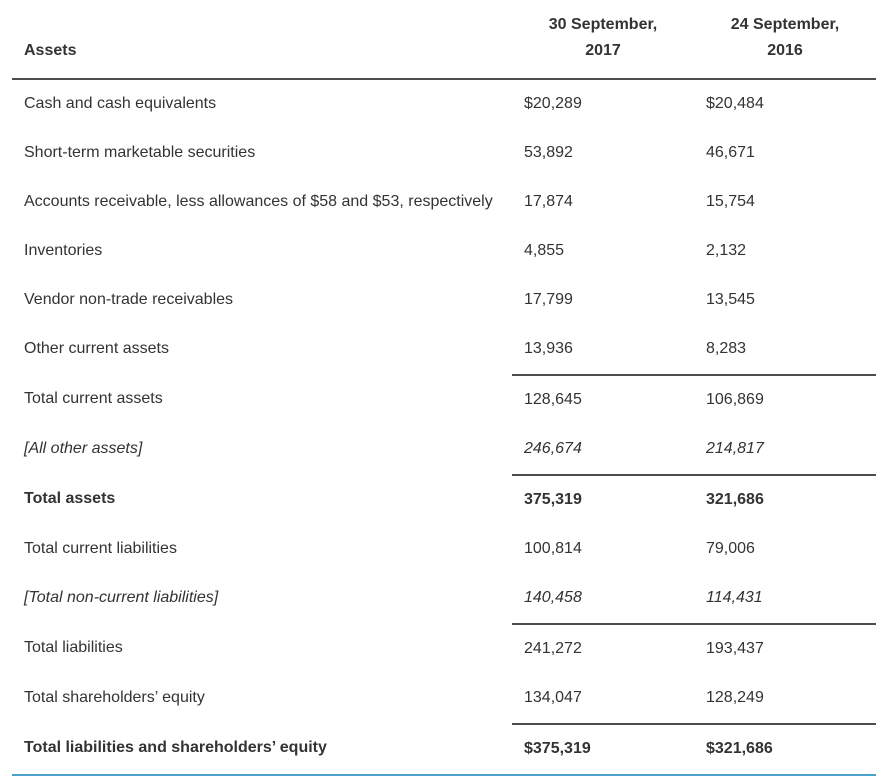 The image size is (892, 779). Describe the element at coordinates (140, 152) in the screenshot. I see `row-label: Short-term marketable securities` at that location.